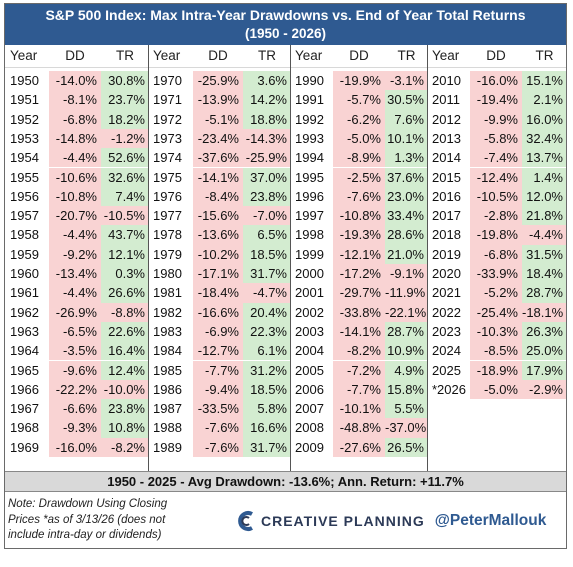 Image resolution: width=573 pixels, height=567 pixels. Describe the element at coordinates (267, 331) in the screenshot. I see `table-cell-tr: 22.3%` at that location.